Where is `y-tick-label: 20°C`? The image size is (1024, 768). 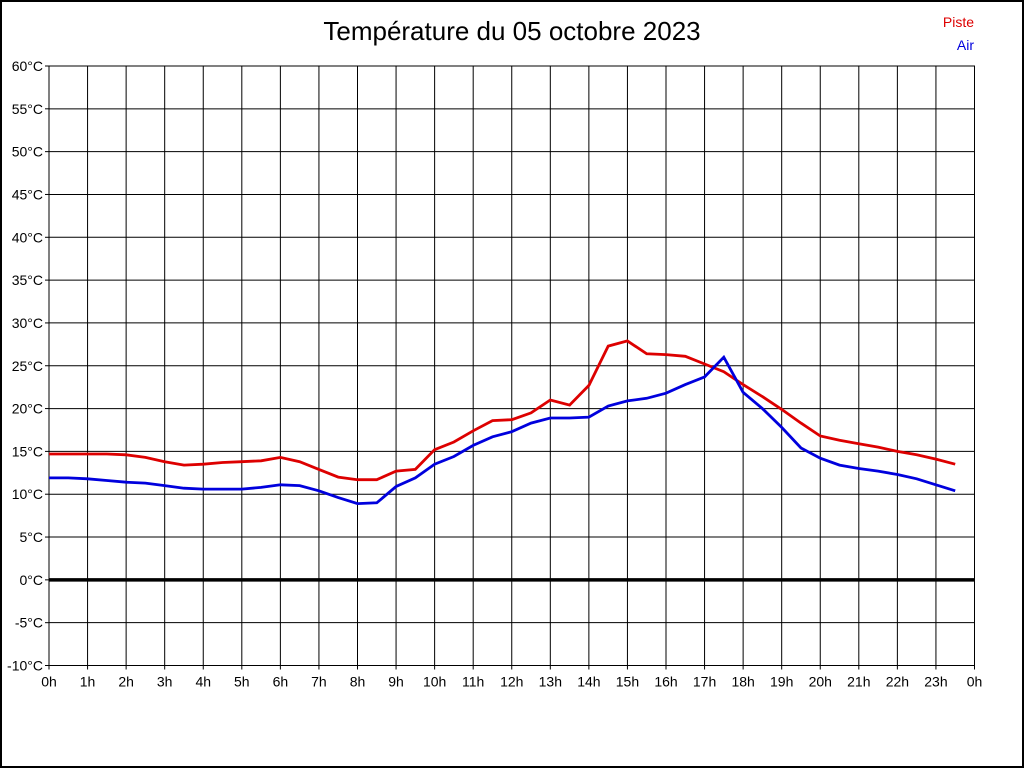 y-tick-label: 20°C is located at coordinates (27, 409).